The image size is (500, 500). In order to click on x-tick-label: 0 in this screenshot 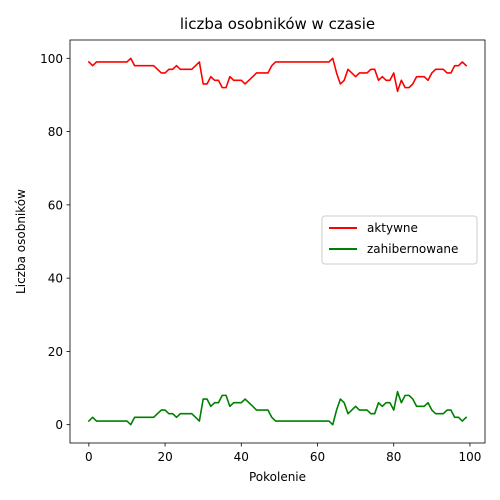, I will do `click(89, 457)`.